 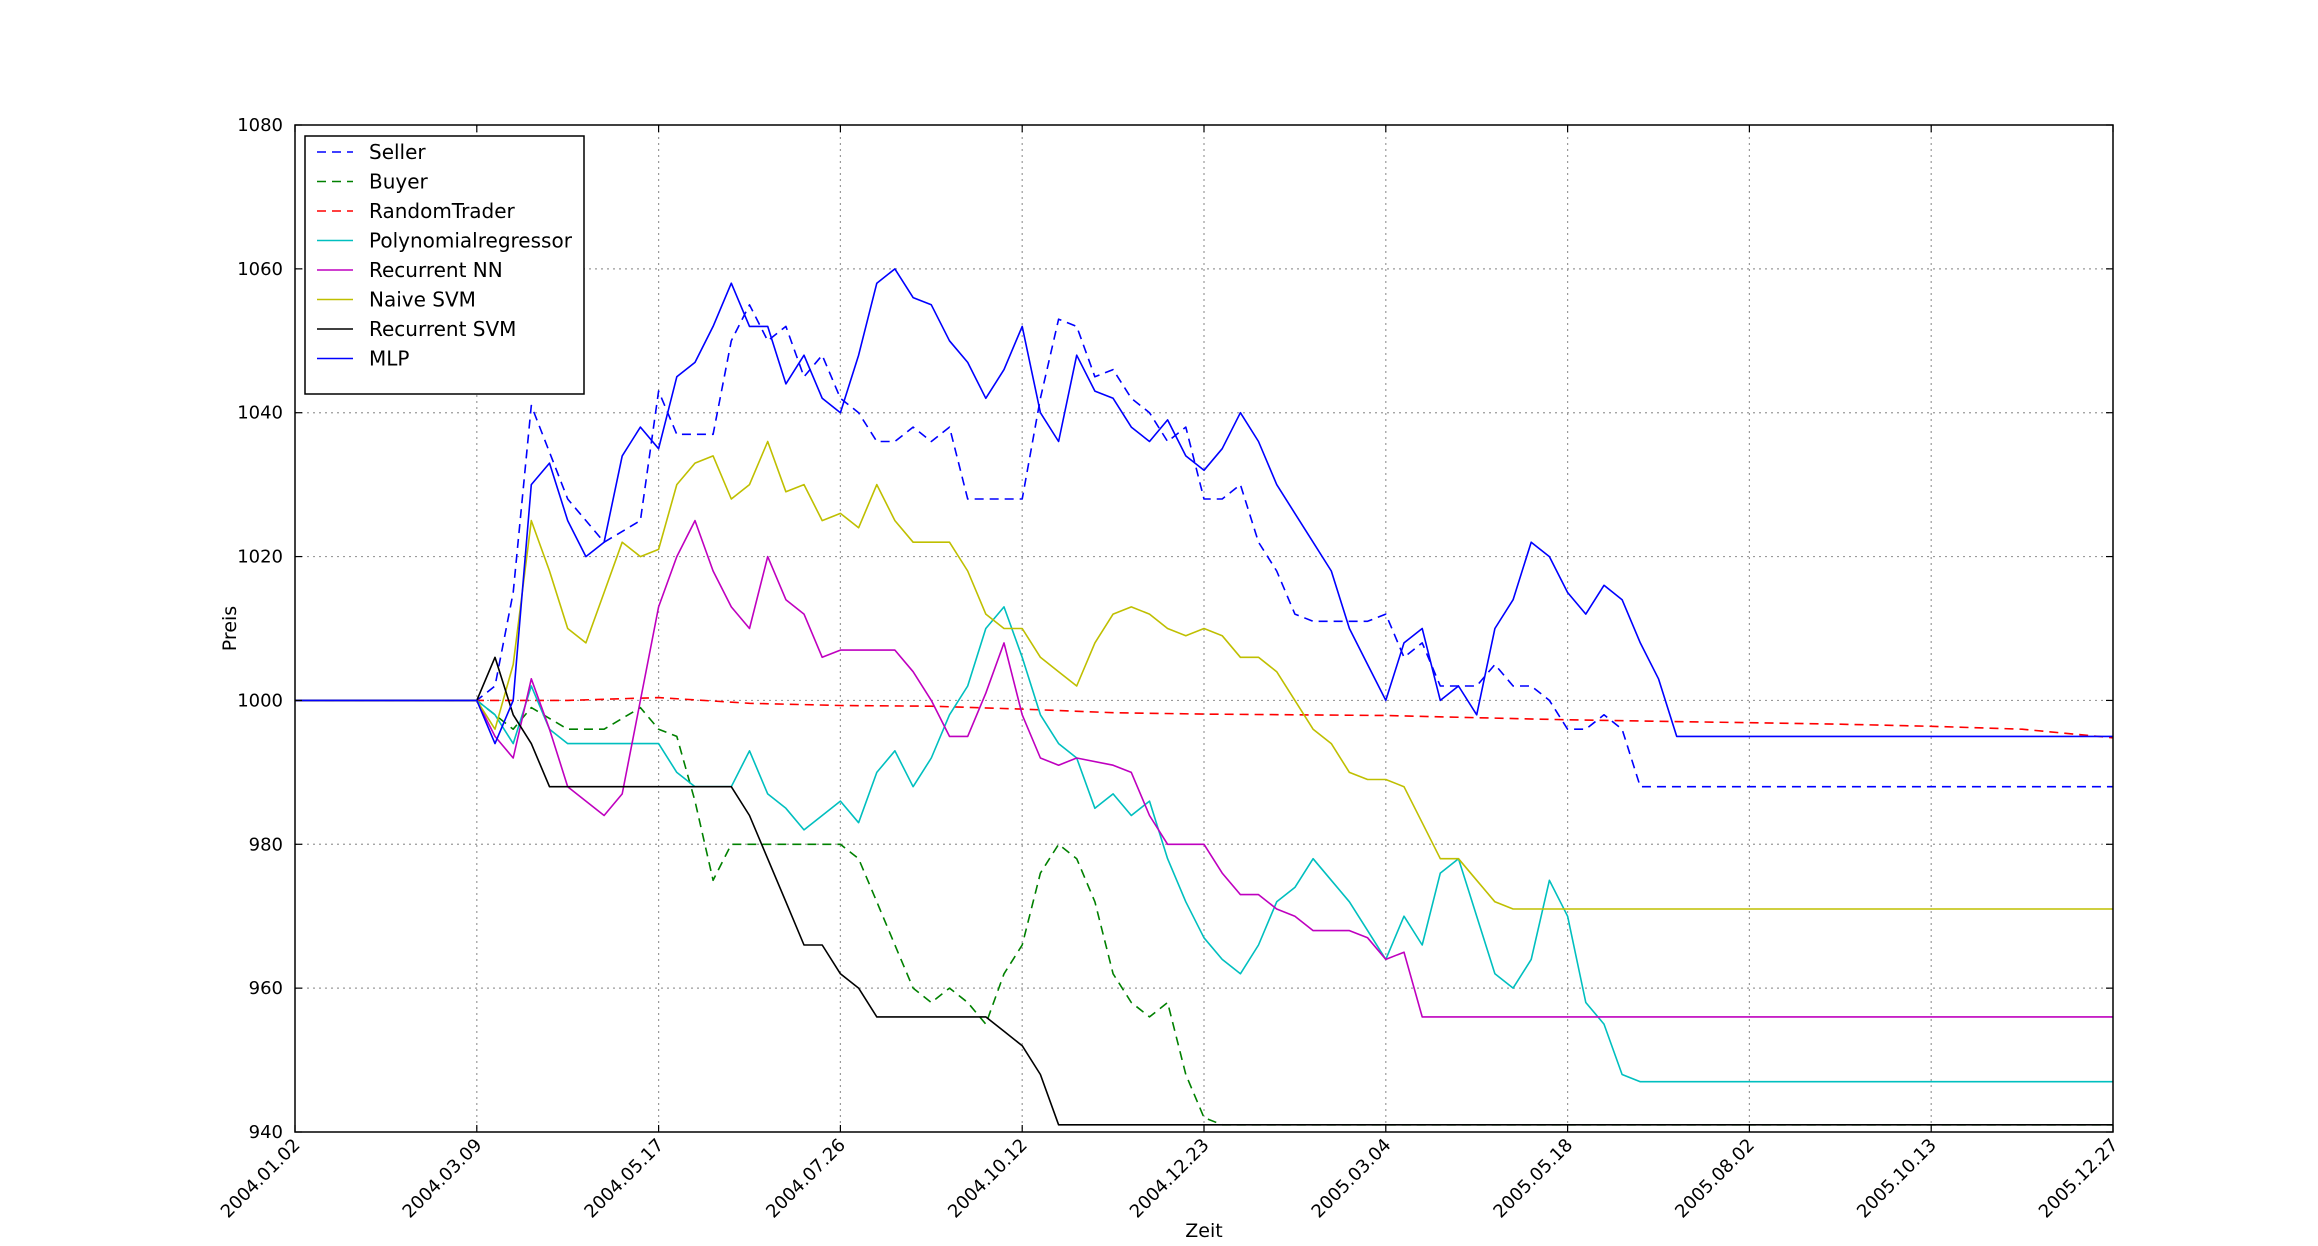 I want to click on legend-label: Naive SVM, so click(x=422, y=300).